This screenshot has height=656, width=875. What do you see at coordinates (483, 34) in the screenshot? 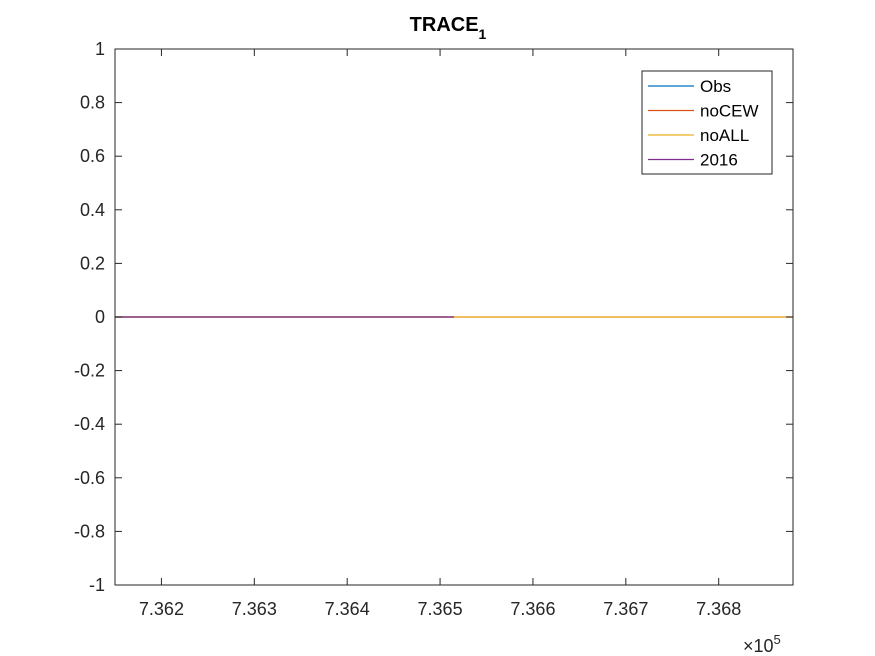
I see `chart-title-subscript: 1` at bounding box center [483, 34].